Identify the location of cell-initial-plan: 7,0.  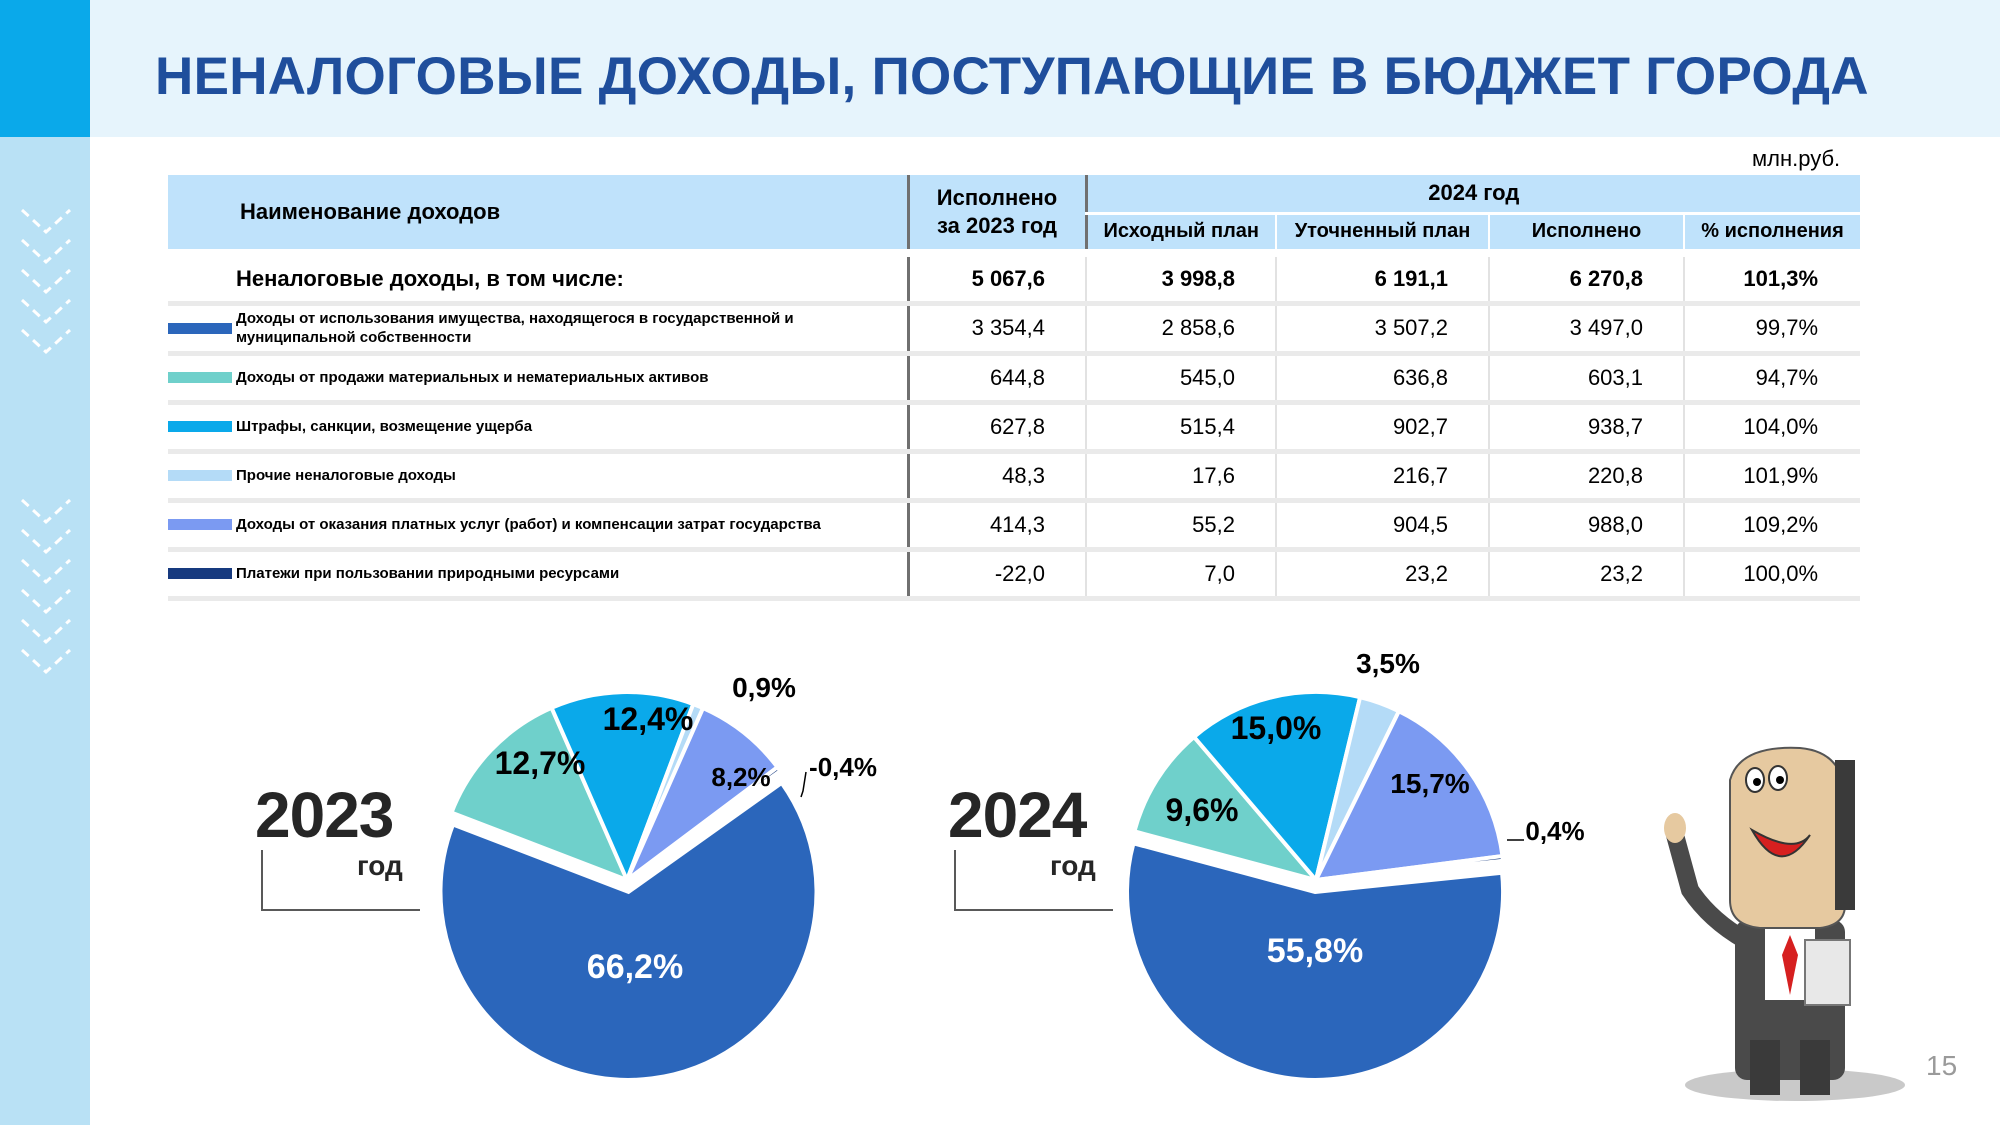
(1180, 575).